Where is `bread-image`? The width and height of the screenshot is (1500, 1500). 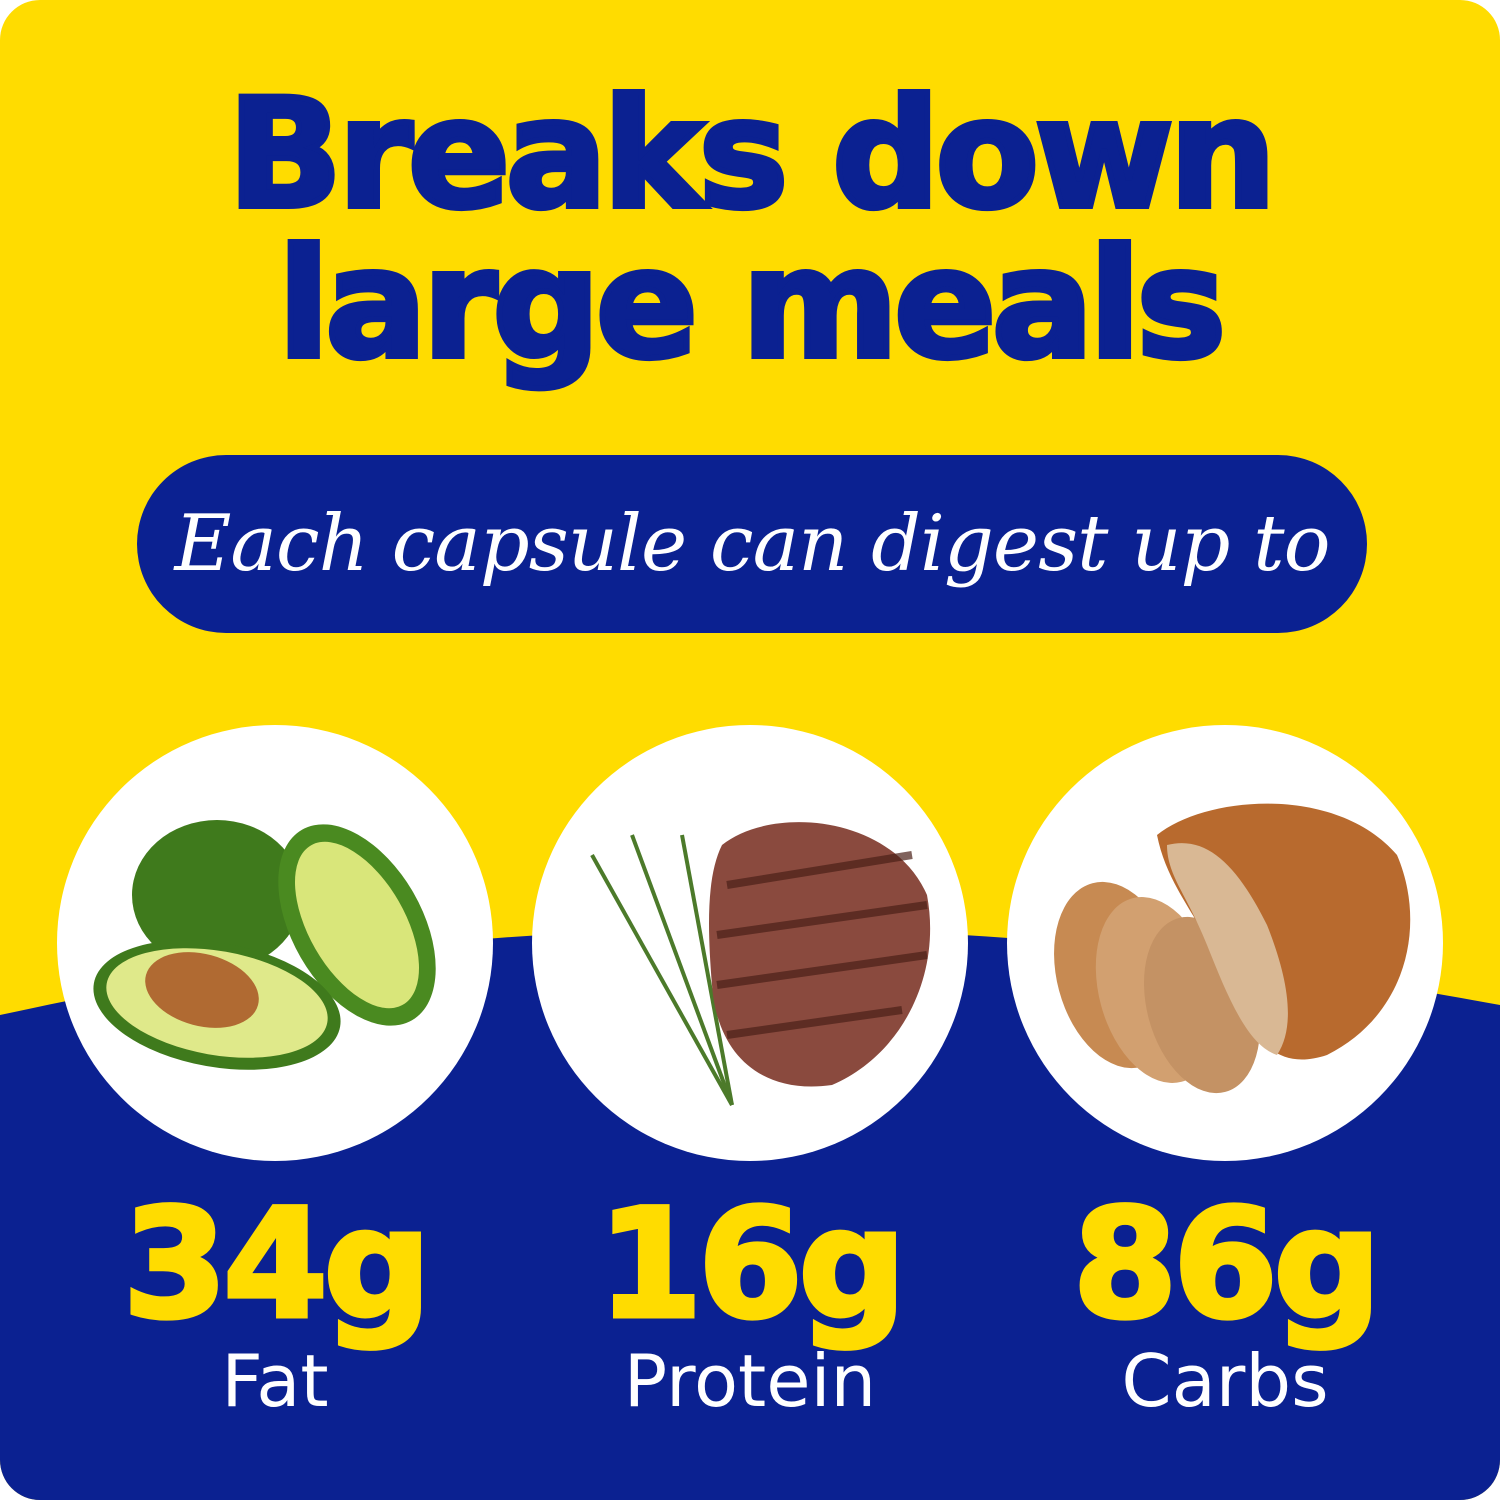 bread-image is located at coordinates (1225, 943).